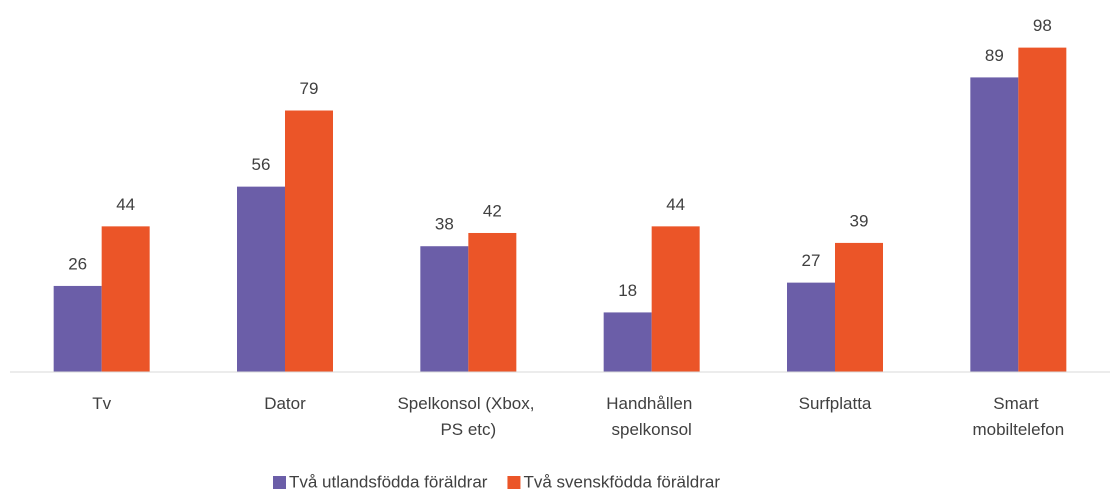  Describe the element at coordinates (444, 224) in the screenshot. I see `data-label: 38` at that location.